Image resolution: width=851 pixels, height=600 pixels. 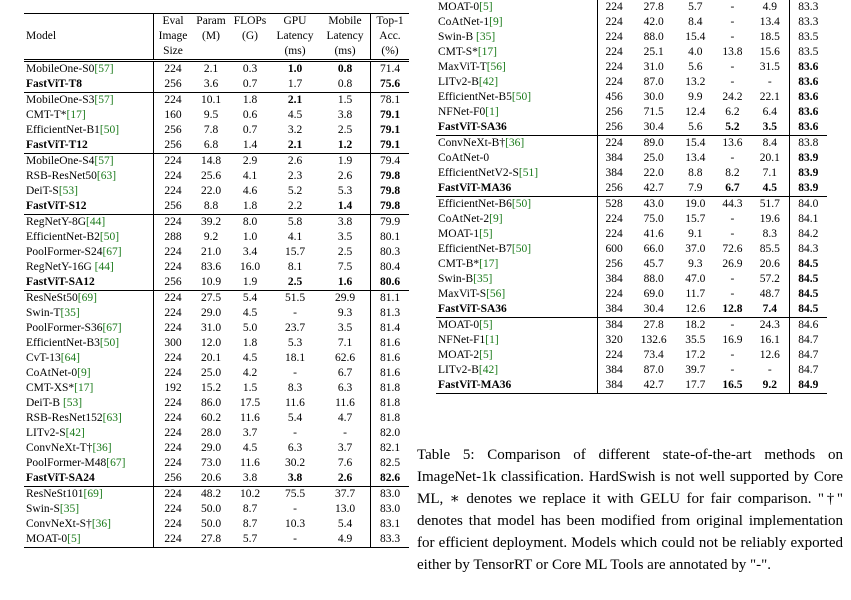 I want to click on flops-cell: 19.0, so click(x=695, y=204).